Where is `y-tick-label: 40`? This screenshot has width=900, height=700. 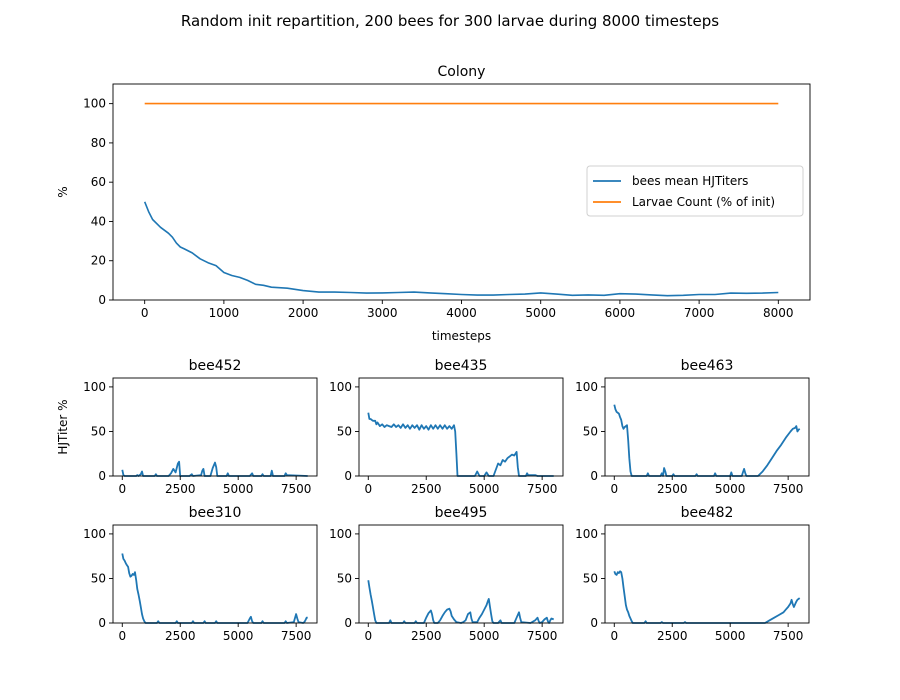
y-tick-label: 40 is located at coordinates (98, 221).